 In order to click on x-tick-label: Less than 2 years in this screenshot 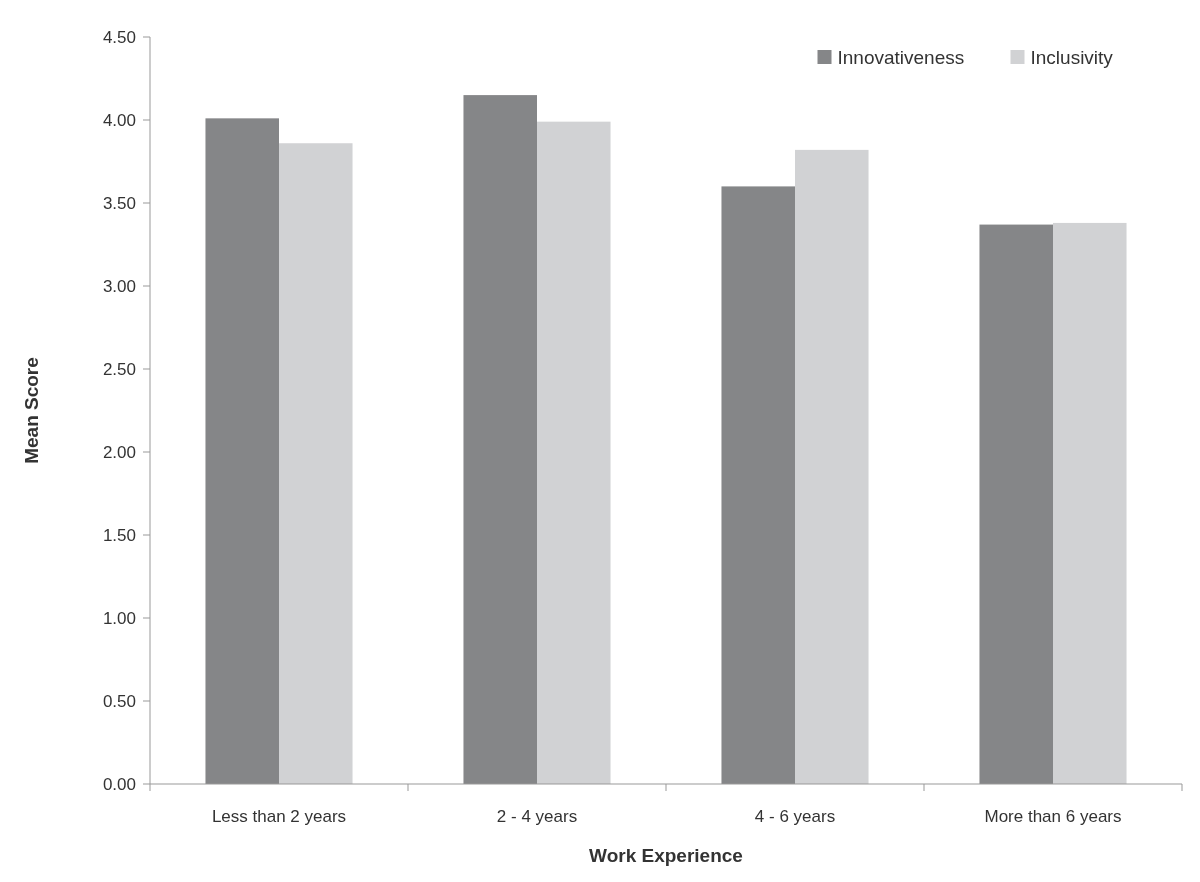, I will do `click(279, 816)`.